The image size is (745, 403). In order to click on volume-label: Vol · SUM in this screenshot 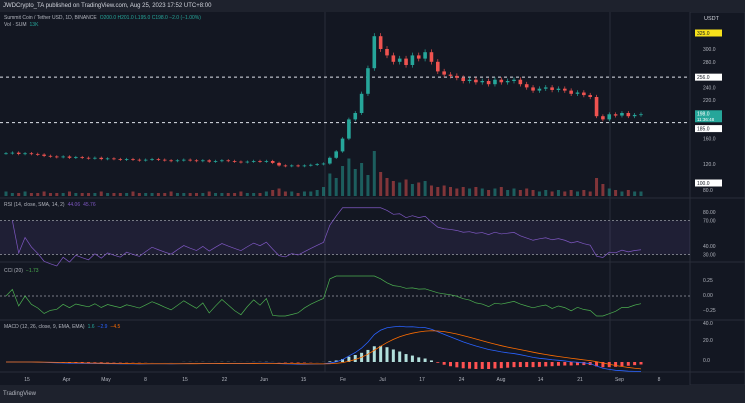, I will do `click(15, 25)`.